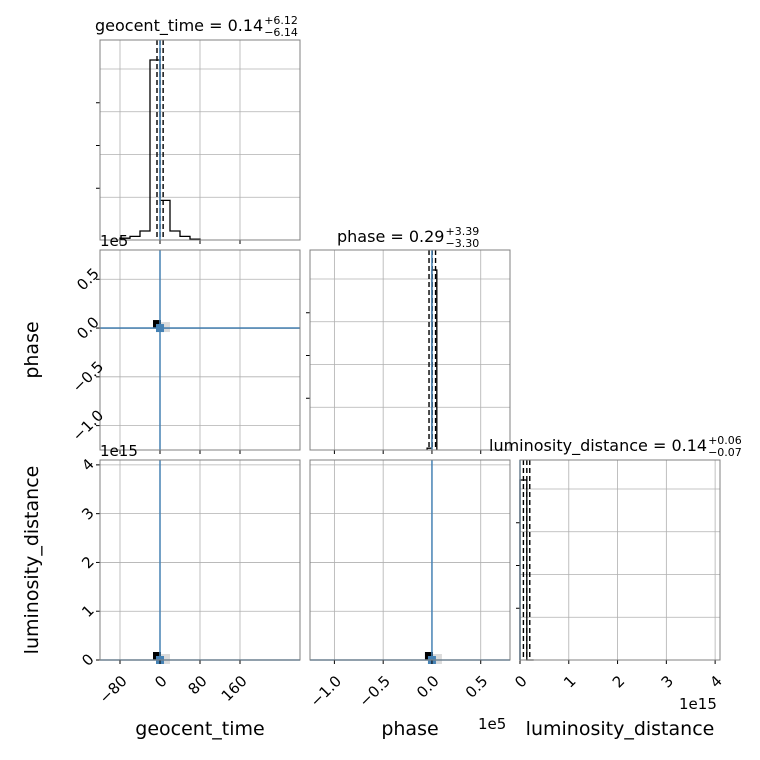  Describe the element at coordinates (698, 704) in the screenshot. I see `offset-text-ld-x: 1e15` at that location.